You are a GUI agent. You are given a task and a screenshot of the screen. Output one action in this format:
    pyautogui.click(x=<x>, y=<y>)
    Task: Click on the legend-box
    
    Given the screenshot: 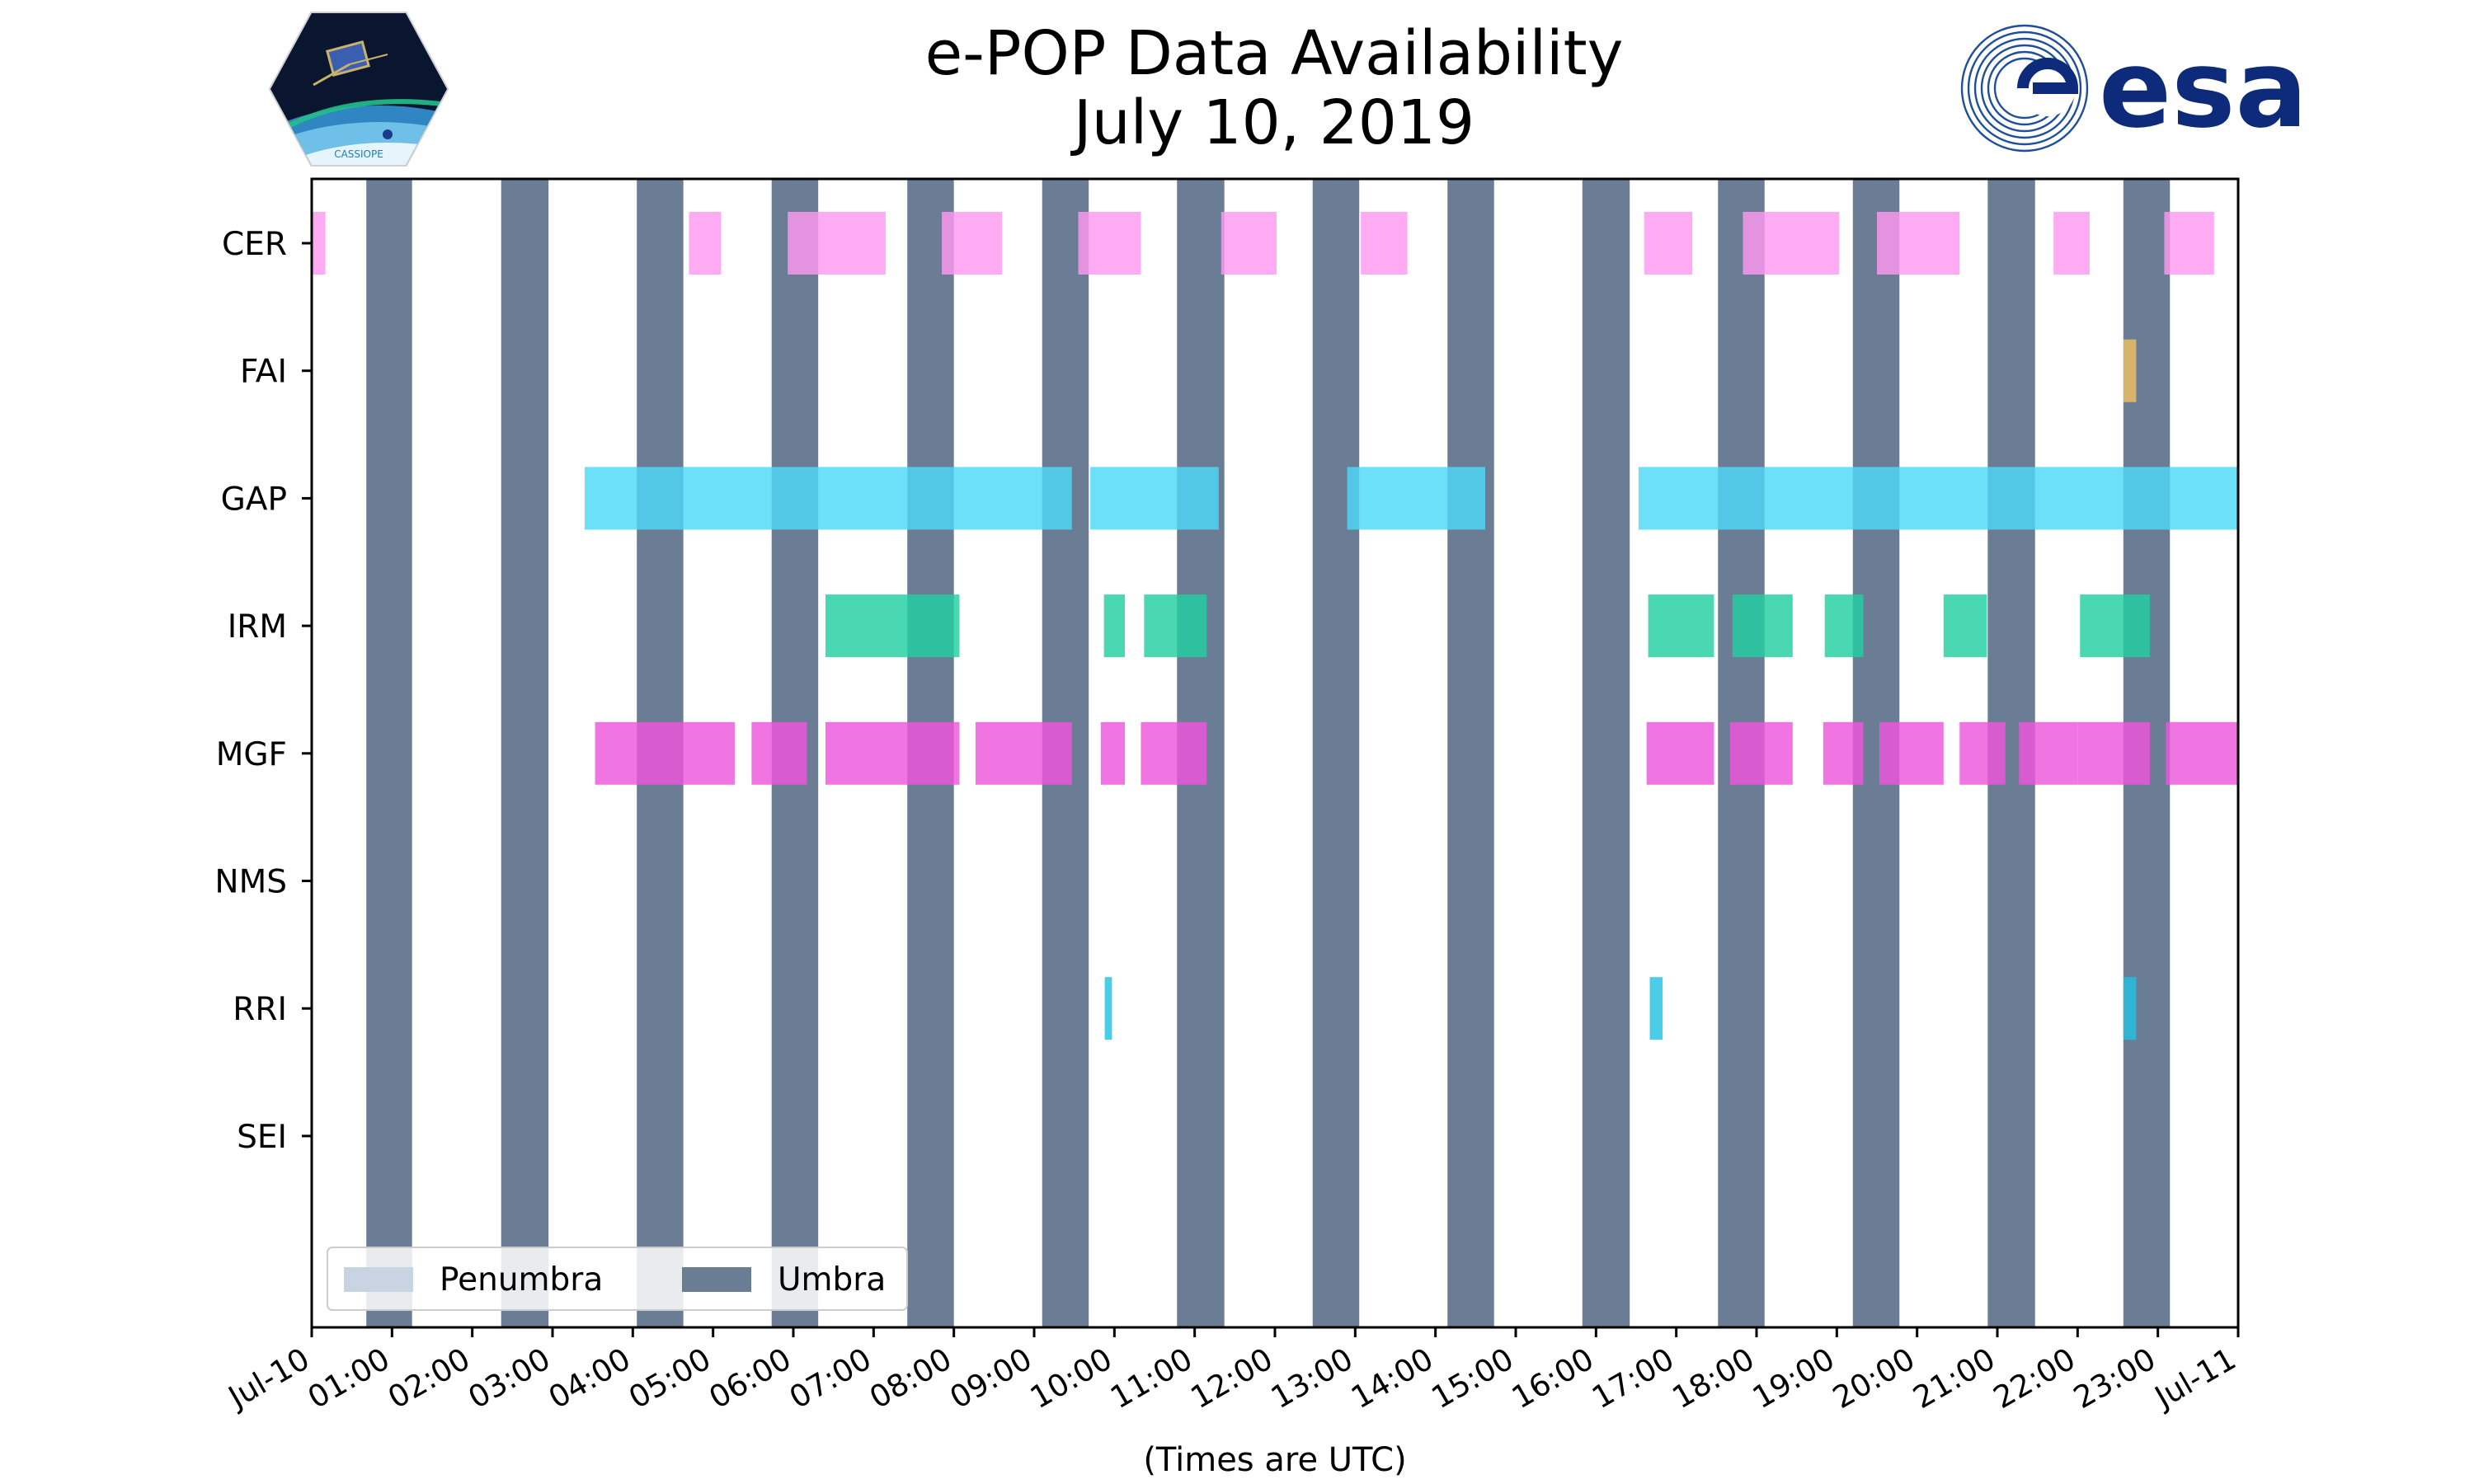 What is the action you would take?
    pyautogui.click(x=617, y=1279)
    